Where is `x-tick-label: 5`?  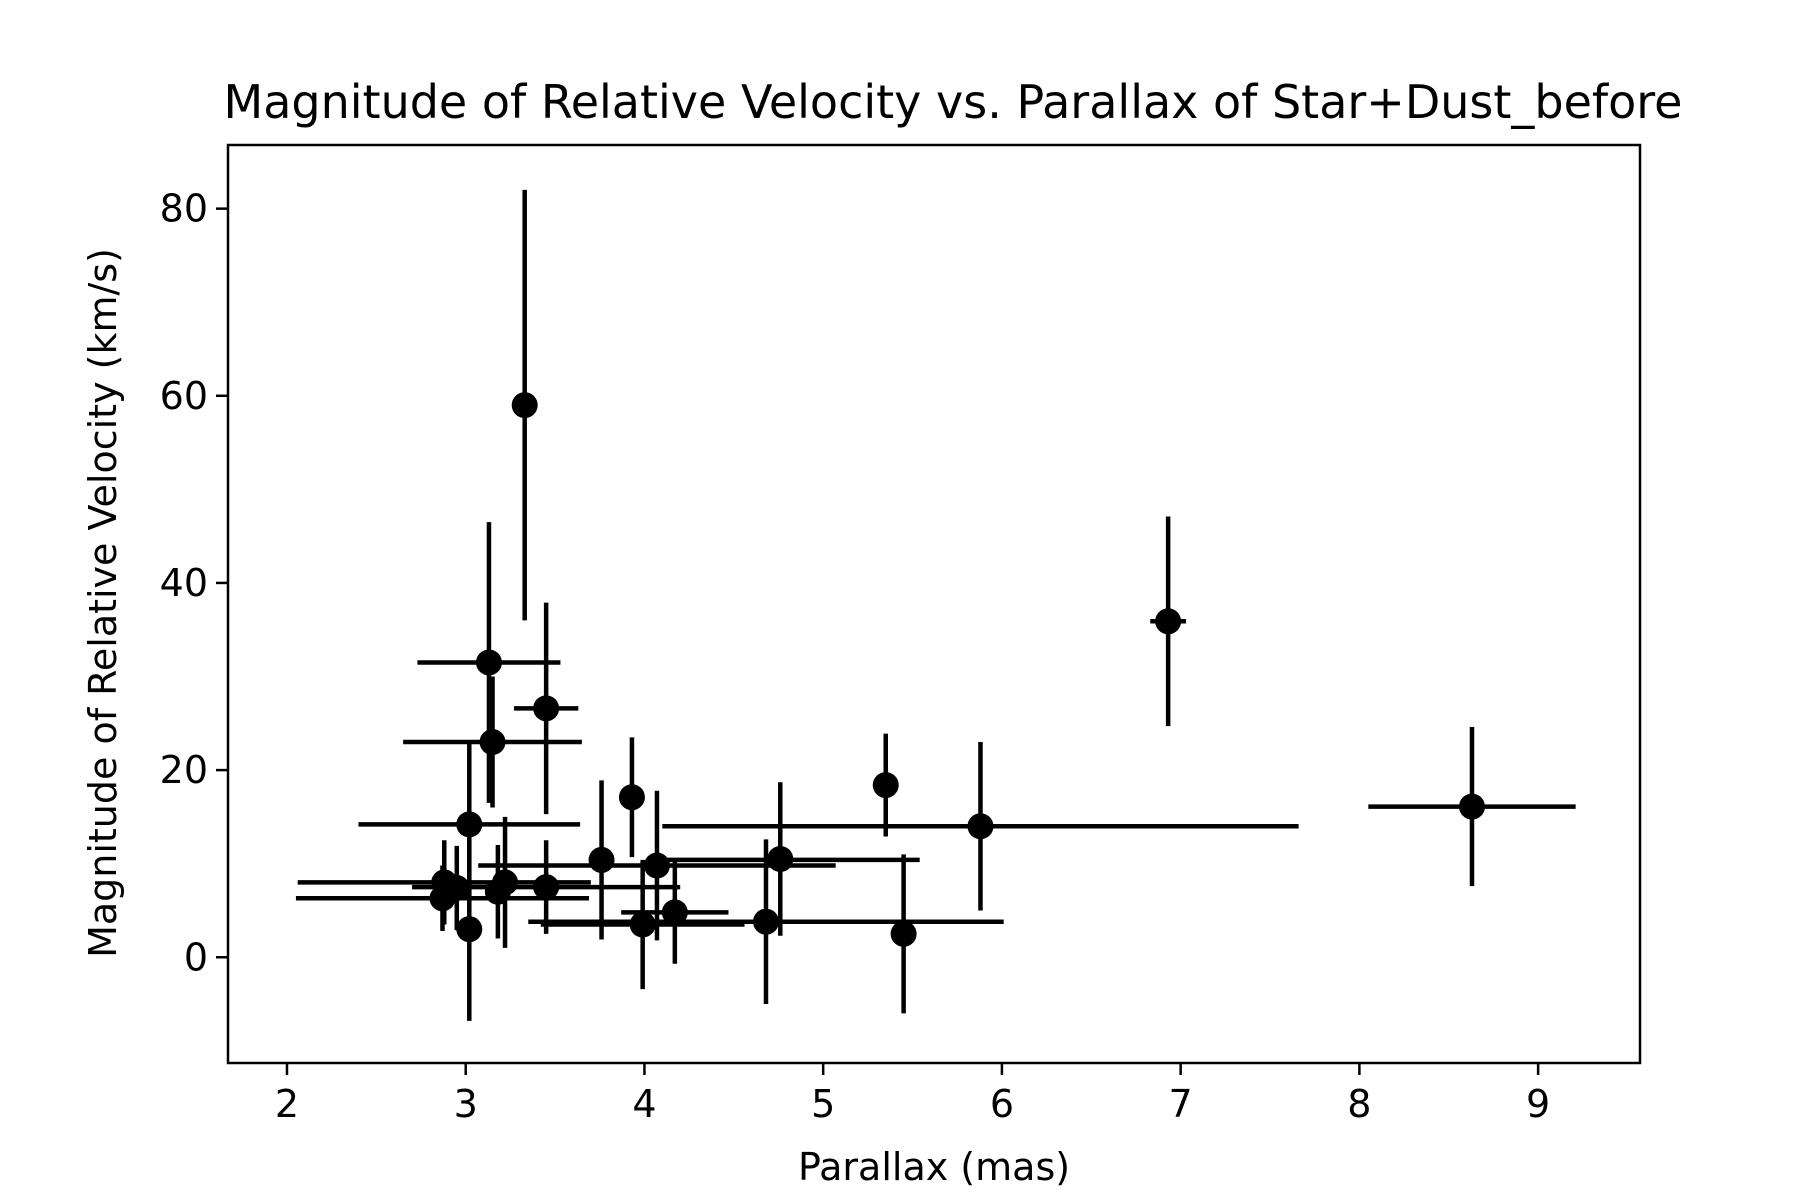
x-tick-label: 5 is located at coordinates (823, 1104).